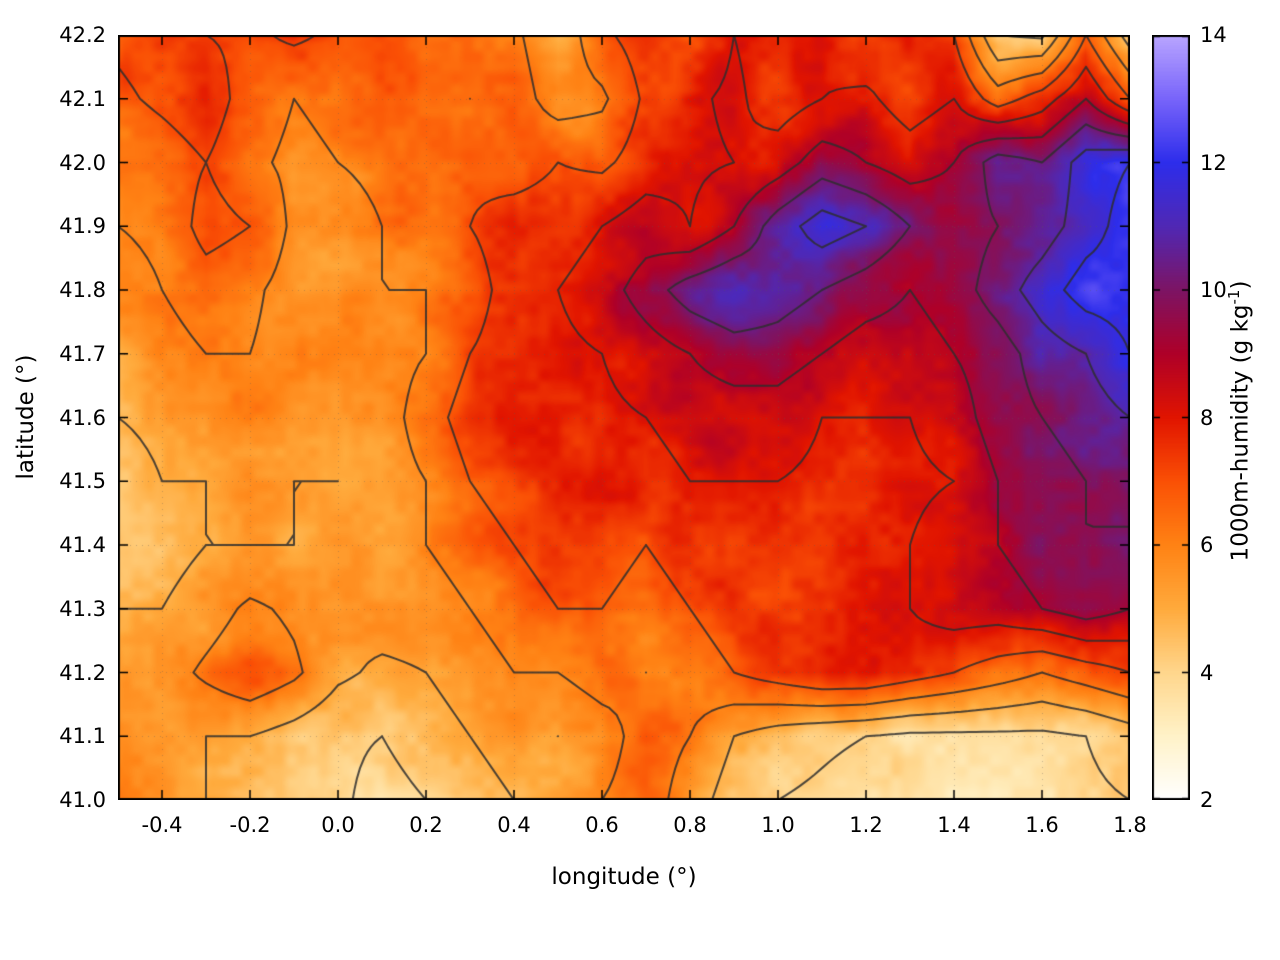  I want to click on colorbar-title-superscript: -1, so click(1234, 297).